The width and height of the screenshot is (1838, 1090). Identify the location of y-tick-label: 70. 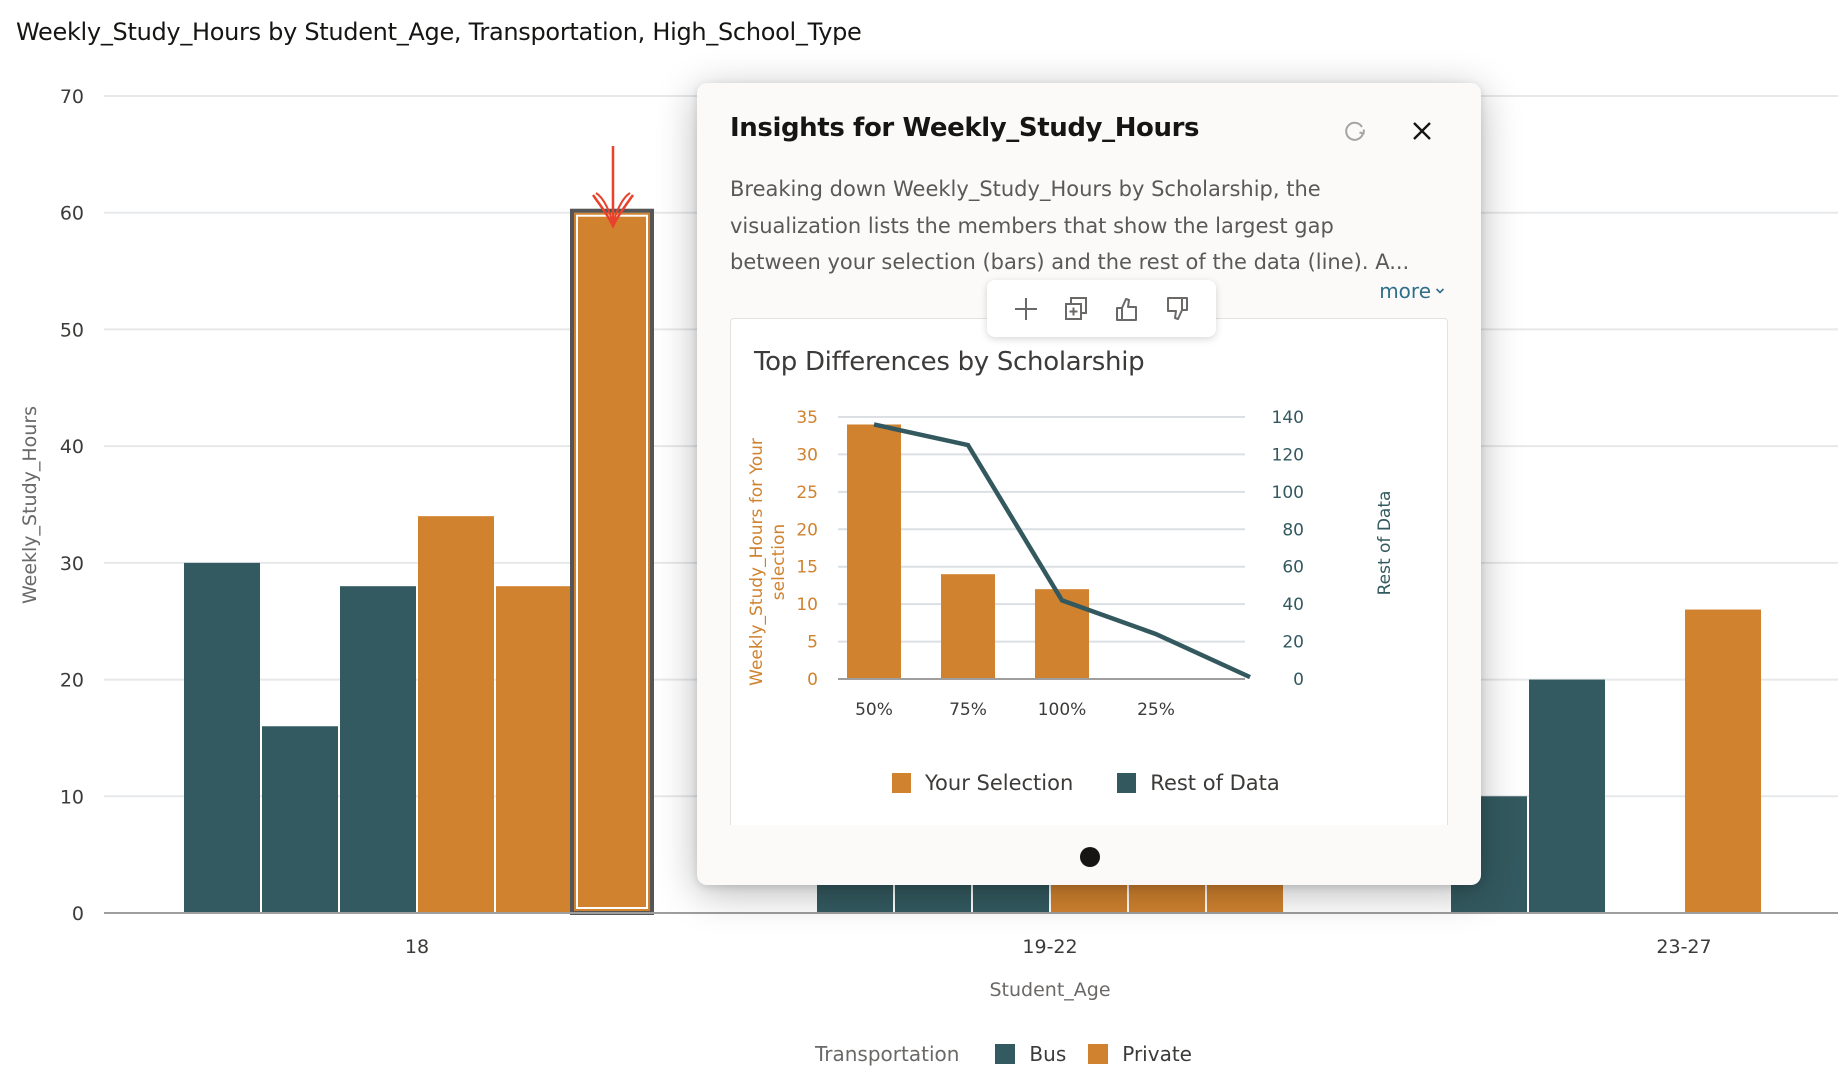
(72, 97).